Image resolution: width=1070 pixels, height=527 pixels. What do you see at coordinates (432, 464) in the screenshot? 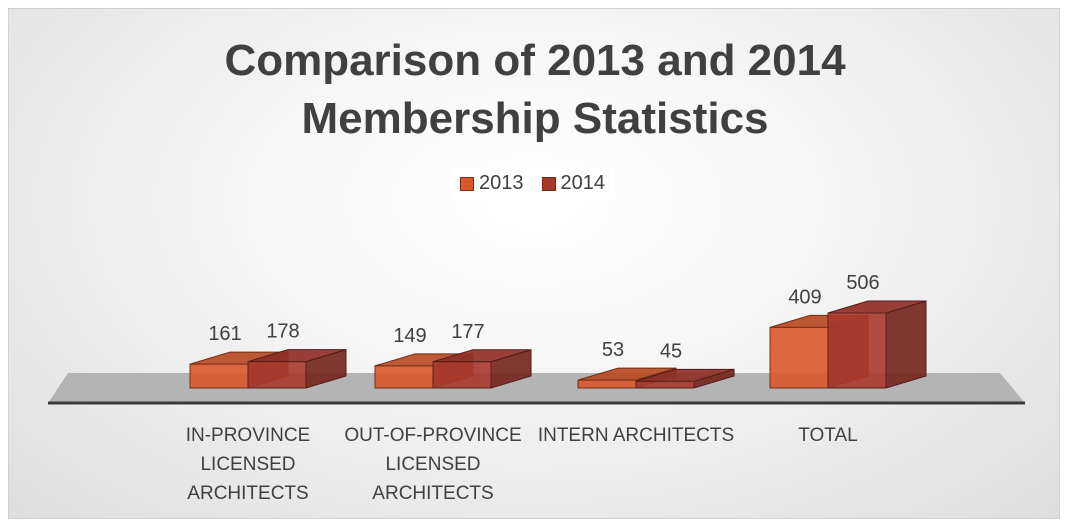
I see `category-label-2-line-2: LICENSED` at bounding box center [432, 464].